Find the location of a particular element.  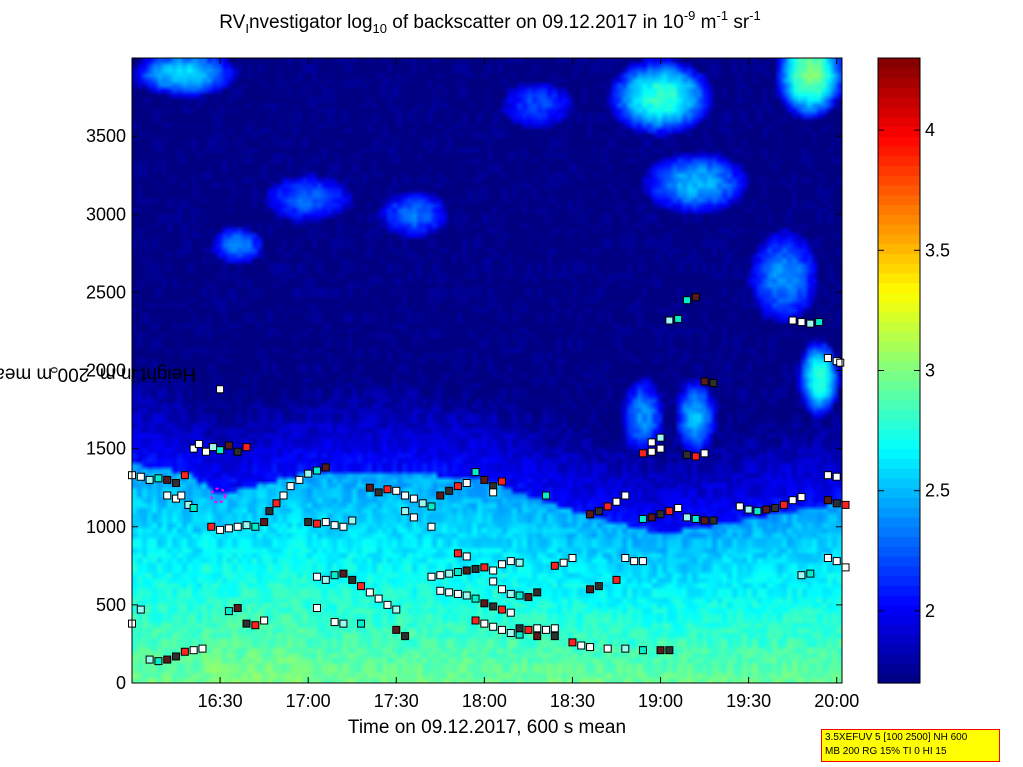

title-subscript: 10 is located at coordinates (379, 28).